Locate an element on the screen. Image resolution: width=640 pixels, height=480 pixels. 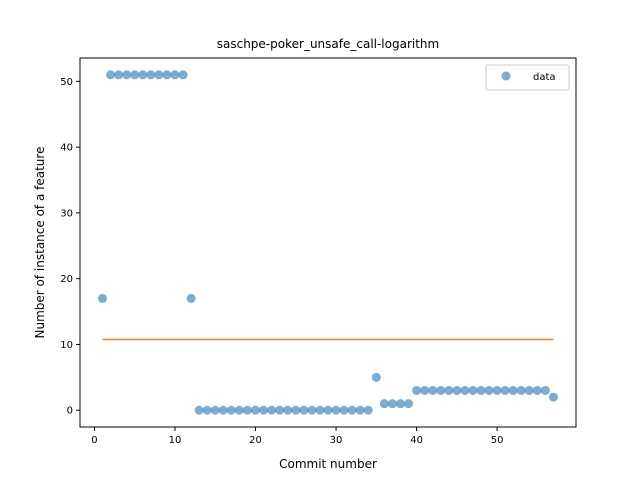
y-tick-label: 0 is located at coordinates (70, 411).